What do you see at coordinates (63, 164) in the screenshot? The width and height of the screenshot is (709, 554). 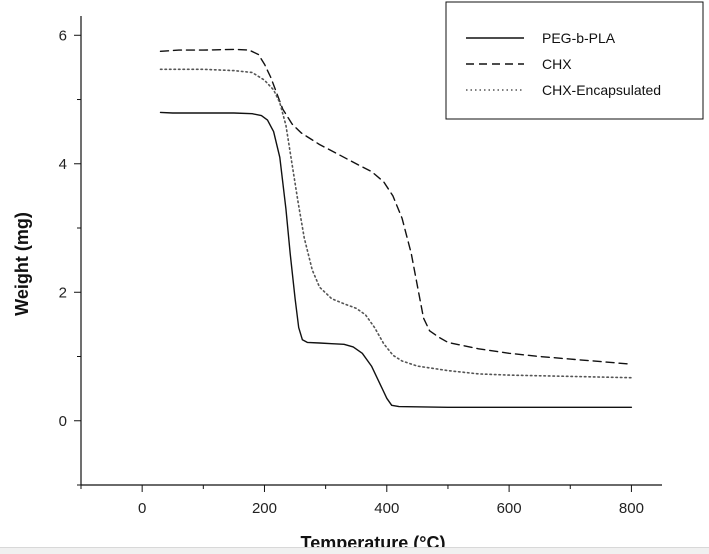 I see `y-tick-label: 4` at bounding box center [63, 164].